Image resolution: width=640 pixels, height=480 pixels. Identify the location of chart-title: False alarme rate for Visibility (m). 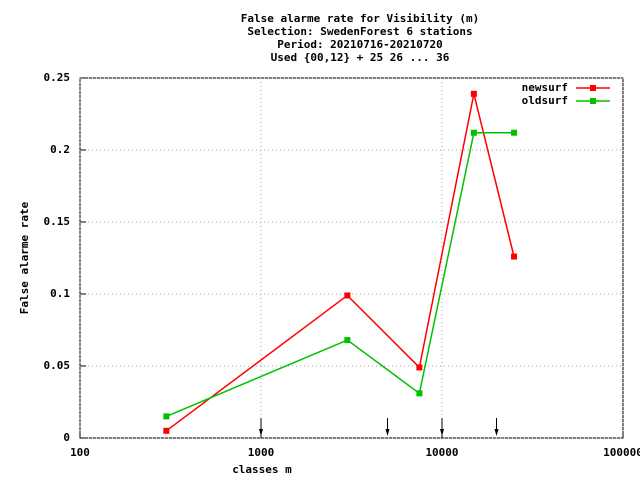
(360, 18).